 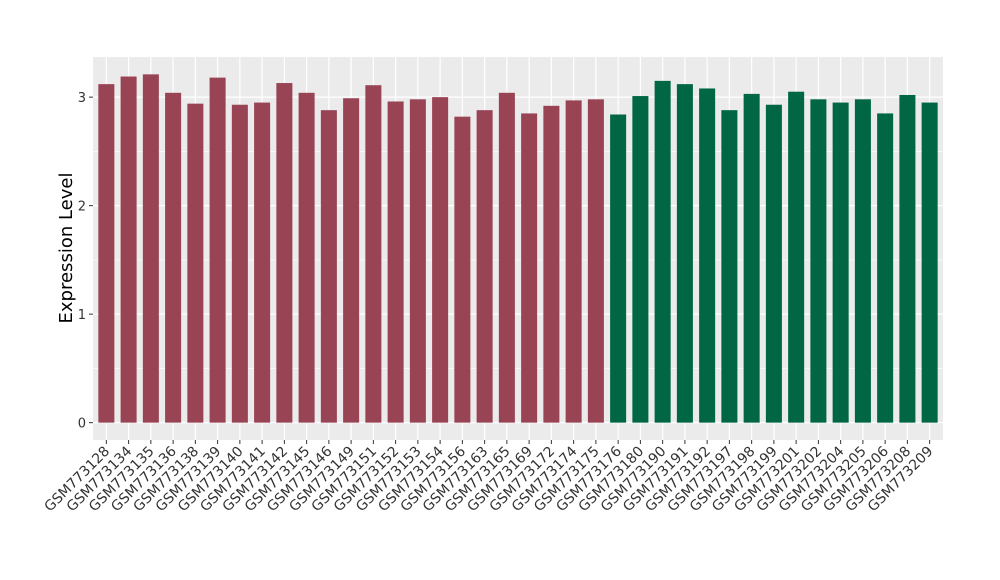 What do you see at coordinates (82, 315) in the screenshot?
I see `y-tick-label: 1` at bounding box center [82, 315].